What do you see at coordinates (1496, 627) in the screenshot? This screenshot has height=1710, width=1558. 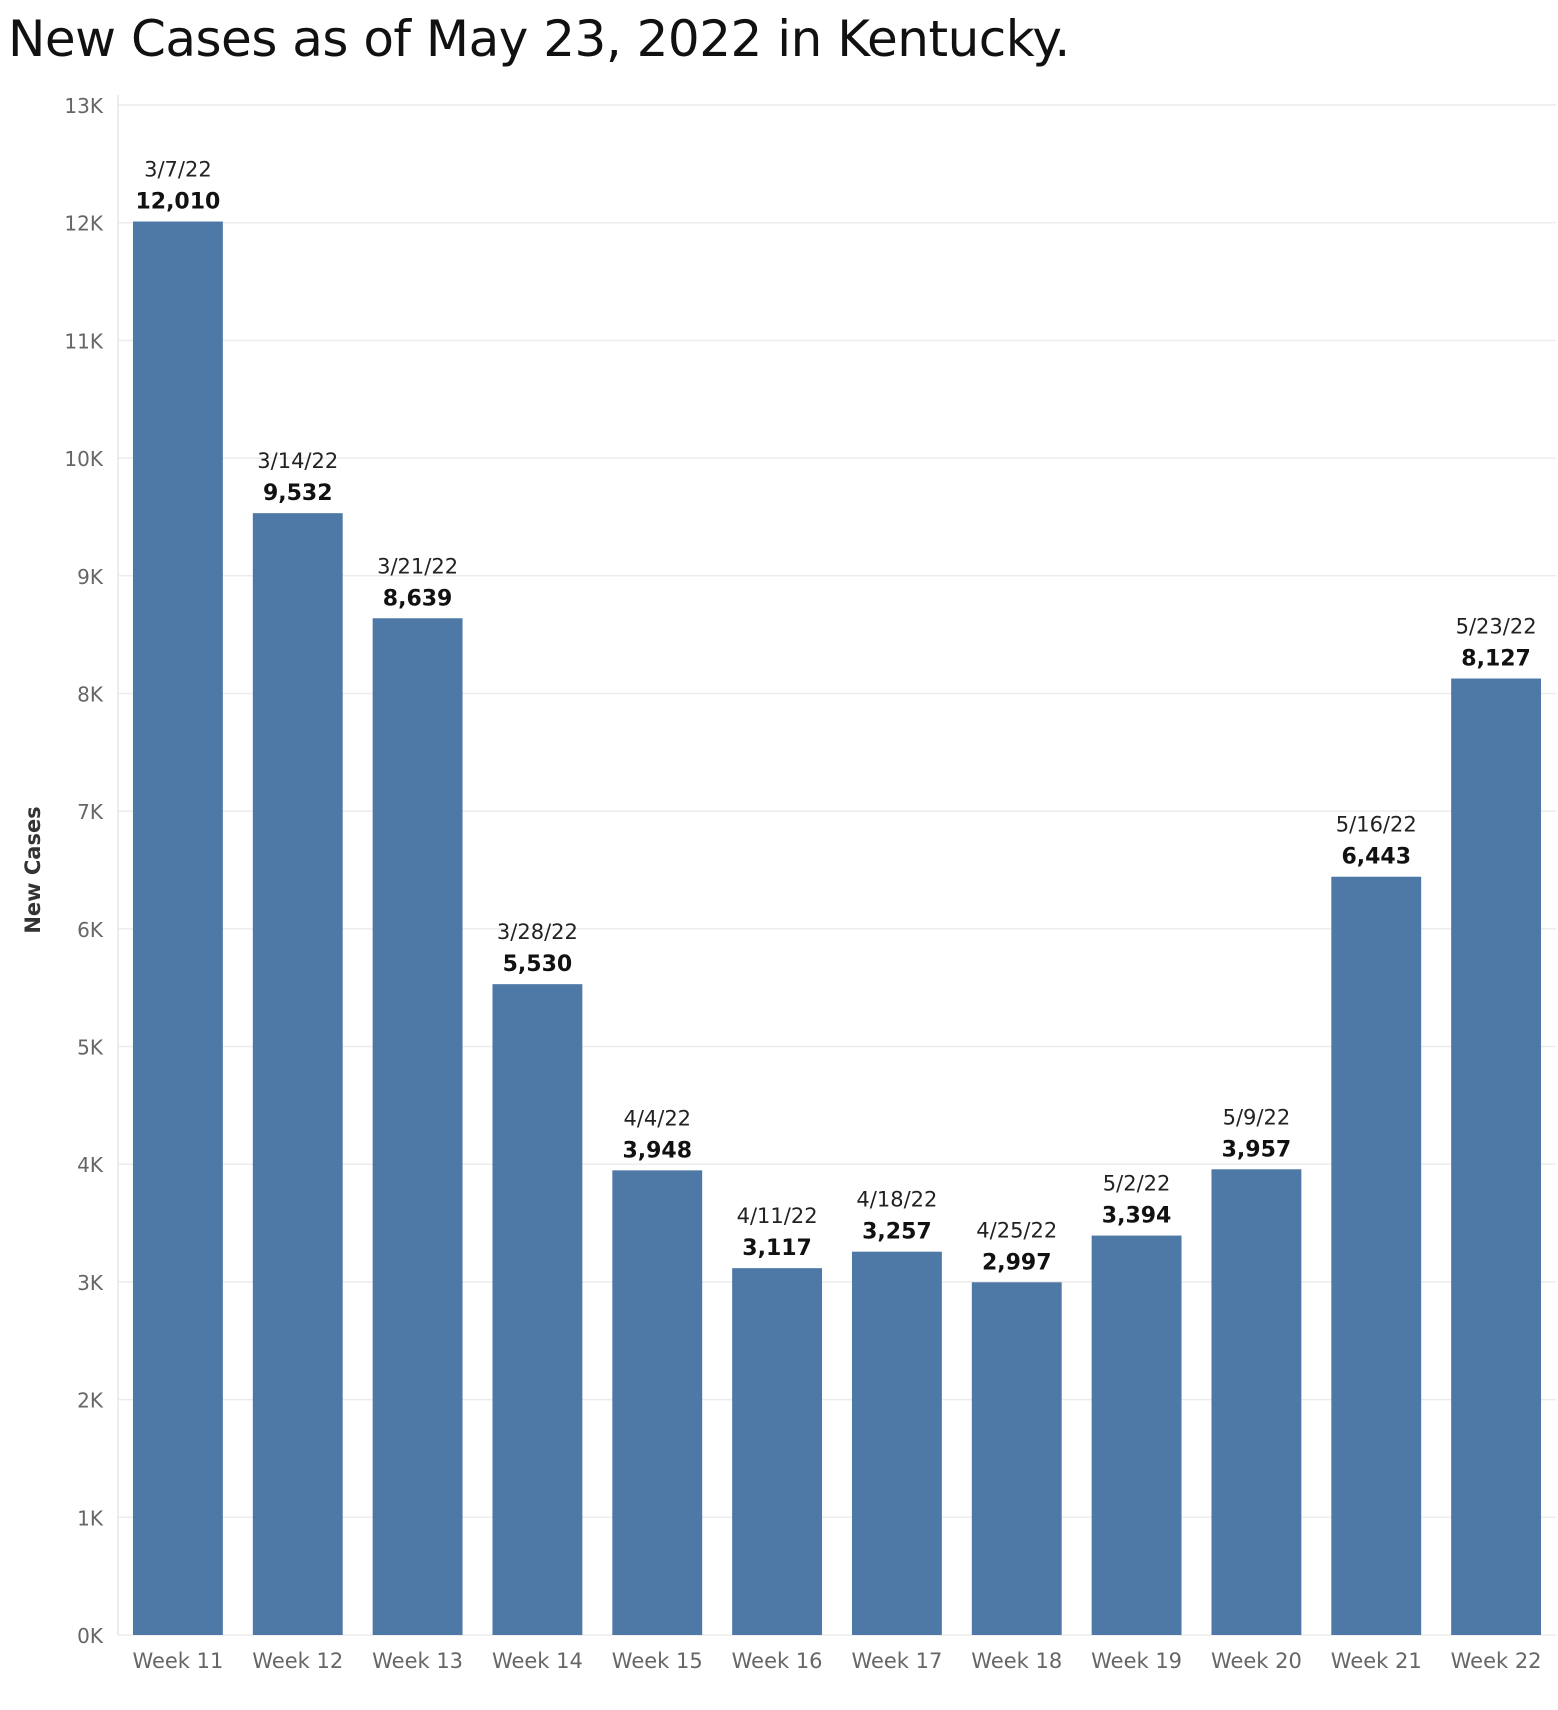 I see `bar-date-label: 5/23/22` at bounding box center [1496, 627].